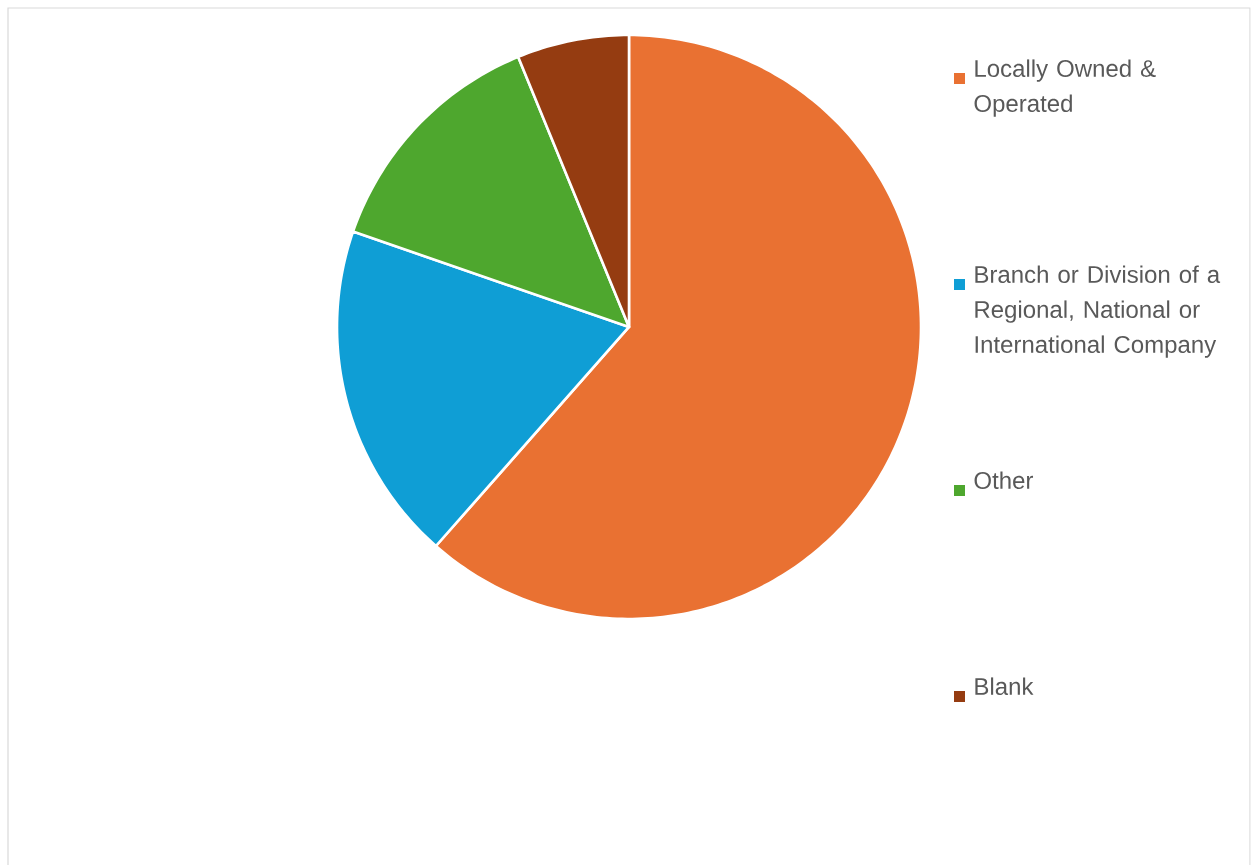 This screenshot has height=865, width=1254. Describe the element at coordinates (1065, 88) in the screenshot. I see `legend-label: Locally Owned & Operated` at that location.